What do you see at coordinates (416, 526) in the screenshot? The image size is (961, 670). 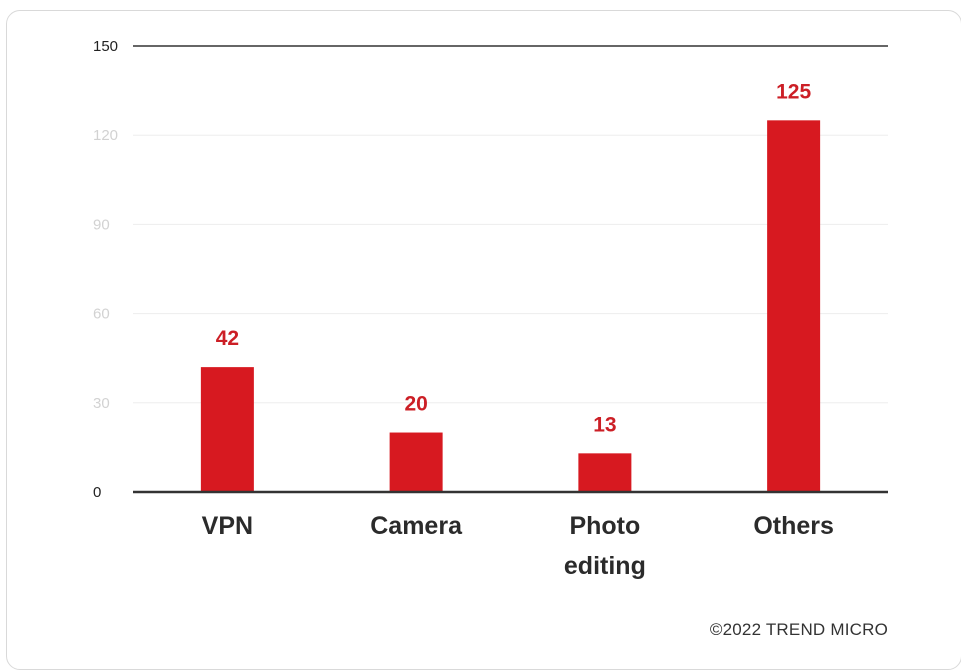 I see `x-category-label: Camera` at bounding box center [416, 526].